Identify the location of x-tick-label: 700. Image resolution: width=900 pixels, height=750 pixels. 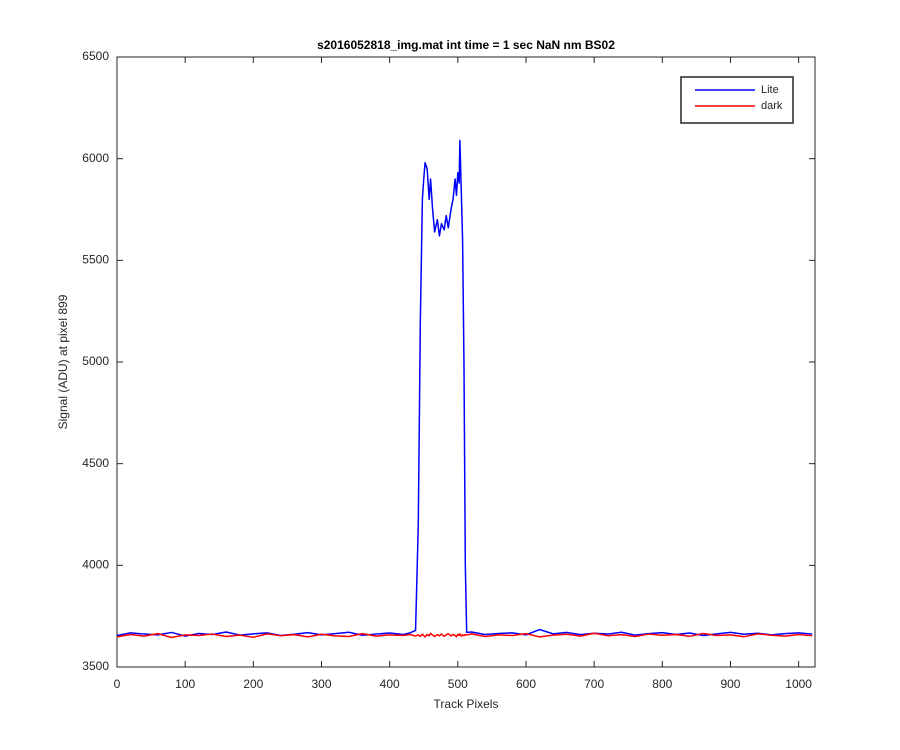
(594, 684).